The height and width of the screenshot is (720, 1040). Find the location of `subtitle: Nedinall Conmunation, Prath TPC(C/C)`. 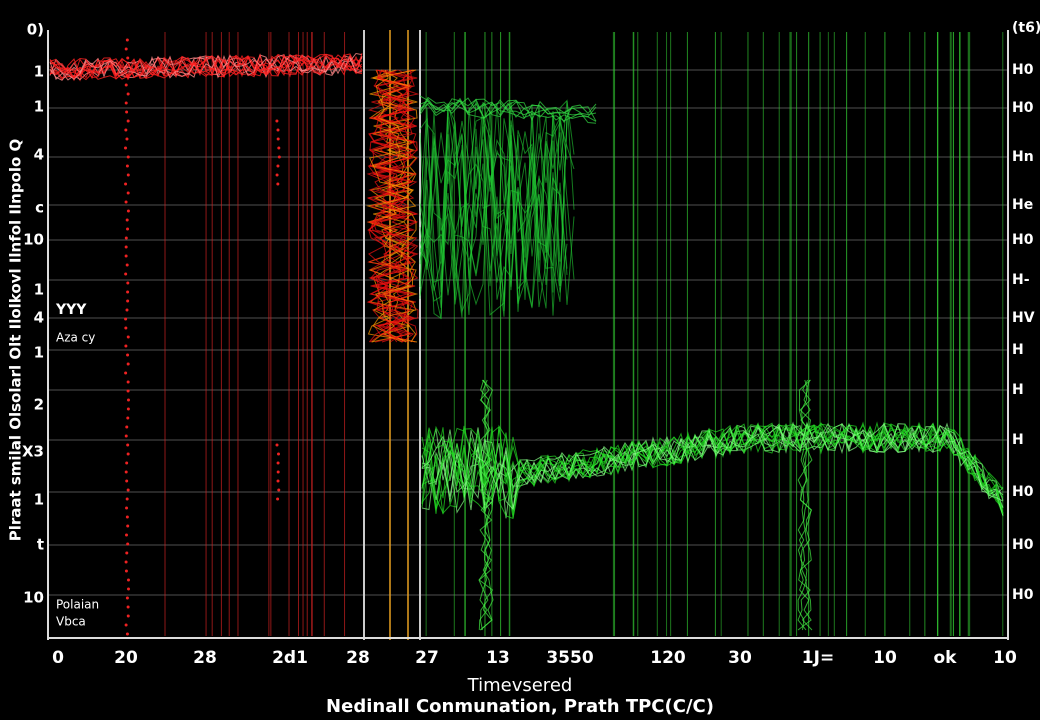

subtitle: Nedinall Conmunation, Prath TPC(C/C) is located at coordinates (520, 706).